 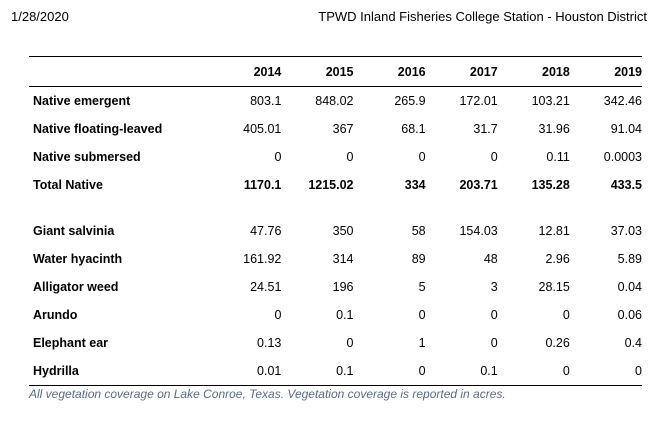 I want to click on cell-value: 103.21, so click(x=550, y=101).